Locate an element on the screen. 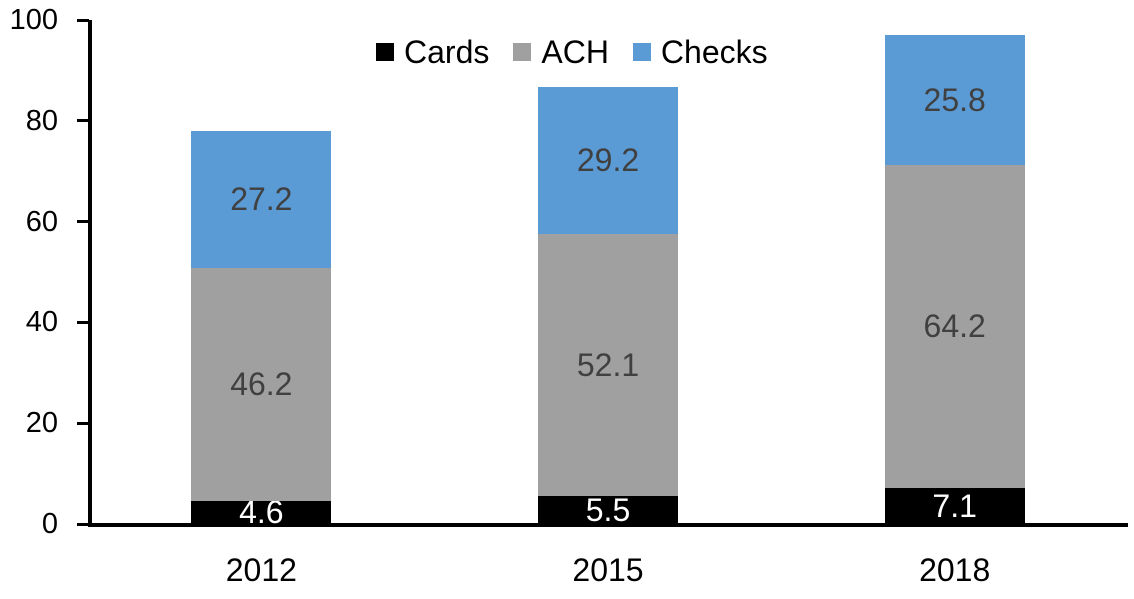 The width and height of the screenshot is (1134, 599). bar-segment-cards-2018: 7.1 is located at coordinates (954, 506).